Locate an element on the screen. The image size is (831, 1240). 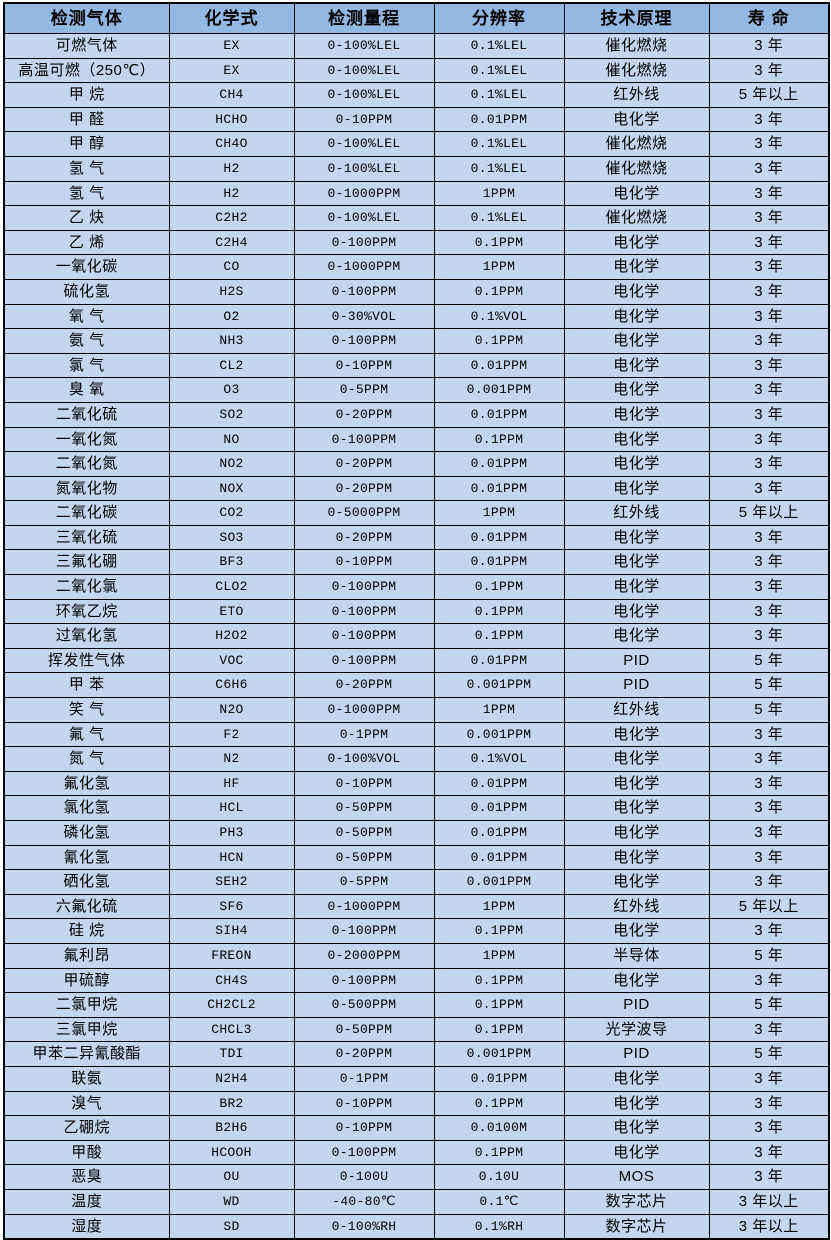
table-row: 甲 醇 CH4O 0-100%LEL 0.1%LEL 催化燃烧 3 年 is located at coordinates (416, 144).